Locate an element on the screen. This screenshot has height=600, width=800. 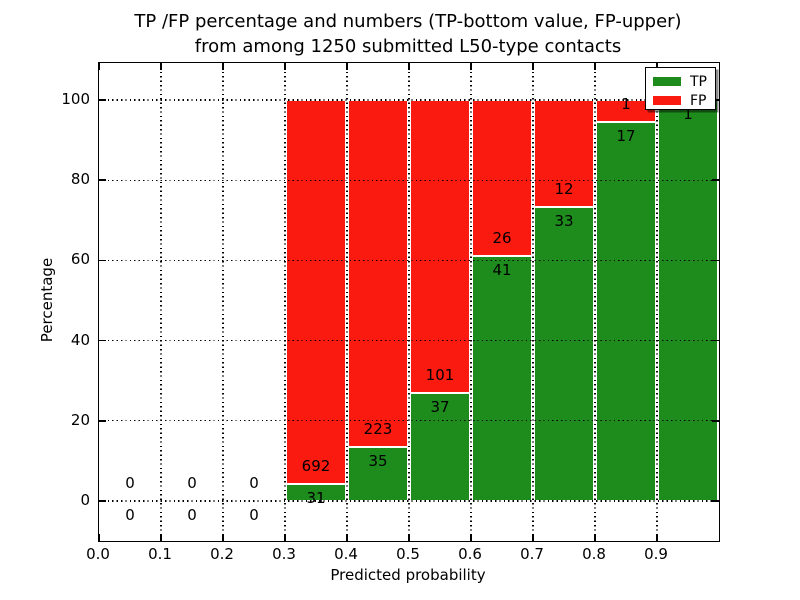
fp-count-label: 101 is located at coordinates (440, 375).